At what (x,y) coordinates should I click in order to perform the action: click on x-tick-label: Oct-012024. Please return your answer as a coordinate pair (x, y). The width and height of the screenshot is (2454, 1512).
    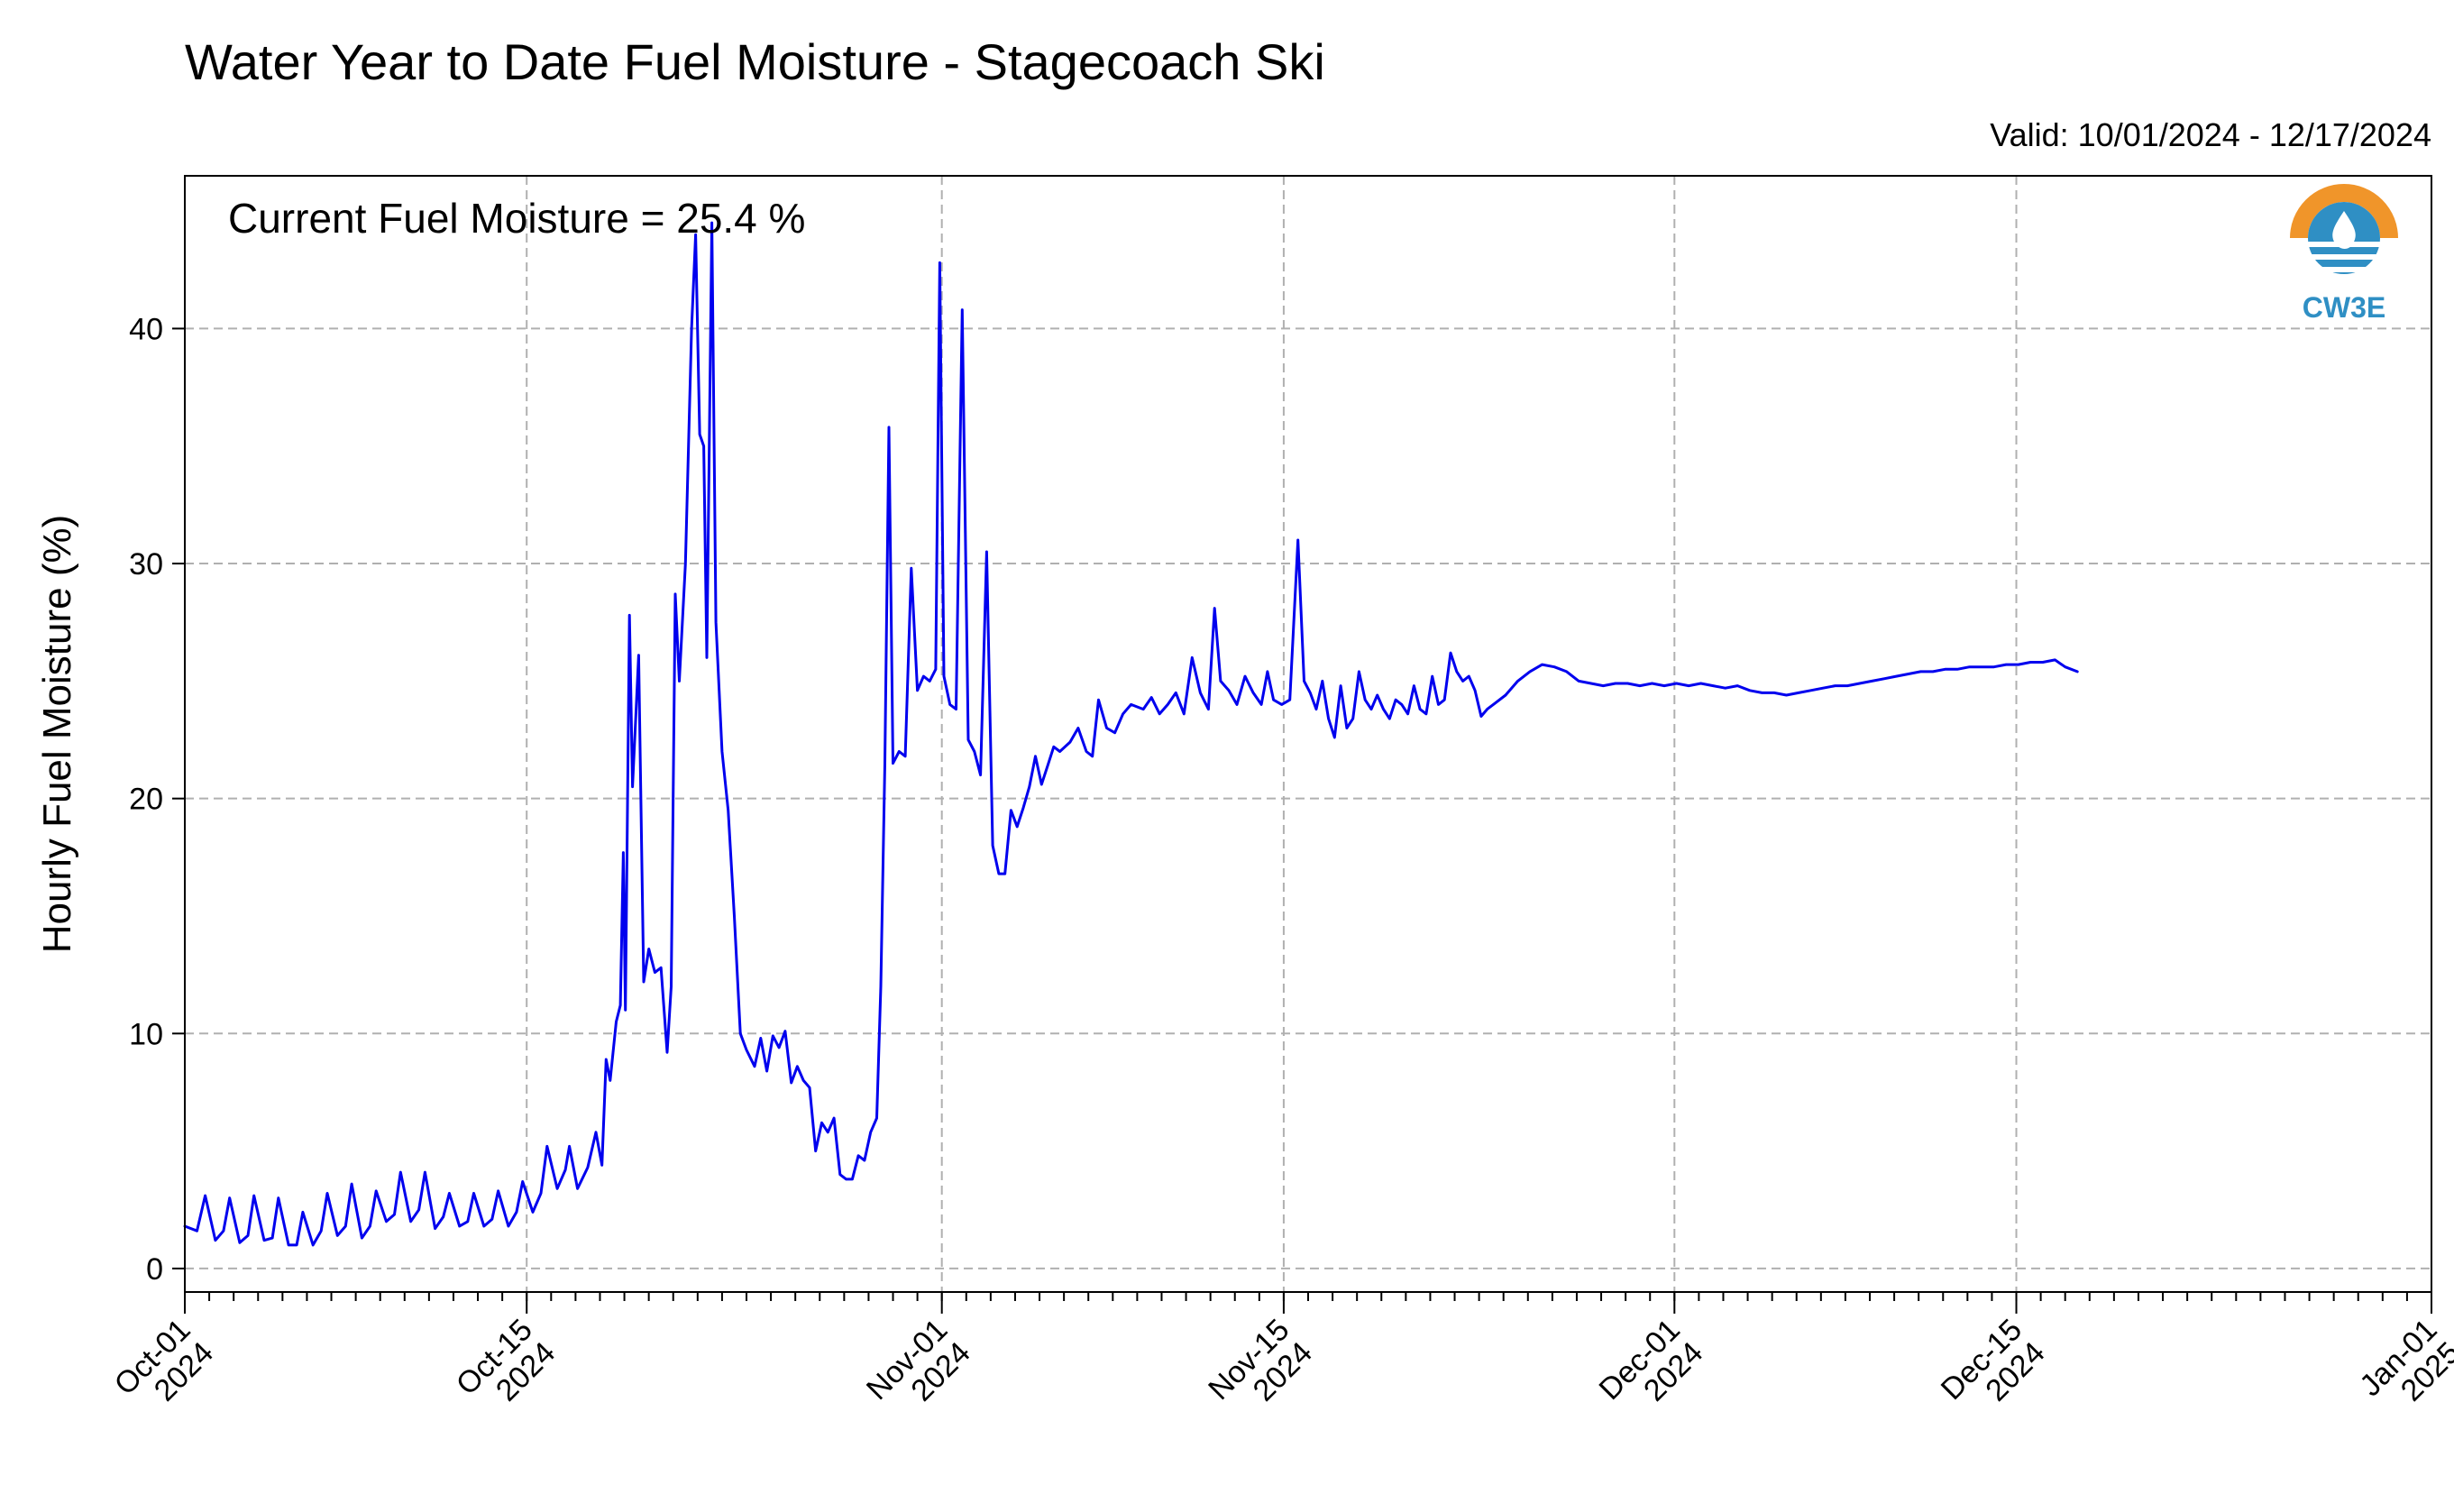
    Looking at the image, I should click on (164, 1369).